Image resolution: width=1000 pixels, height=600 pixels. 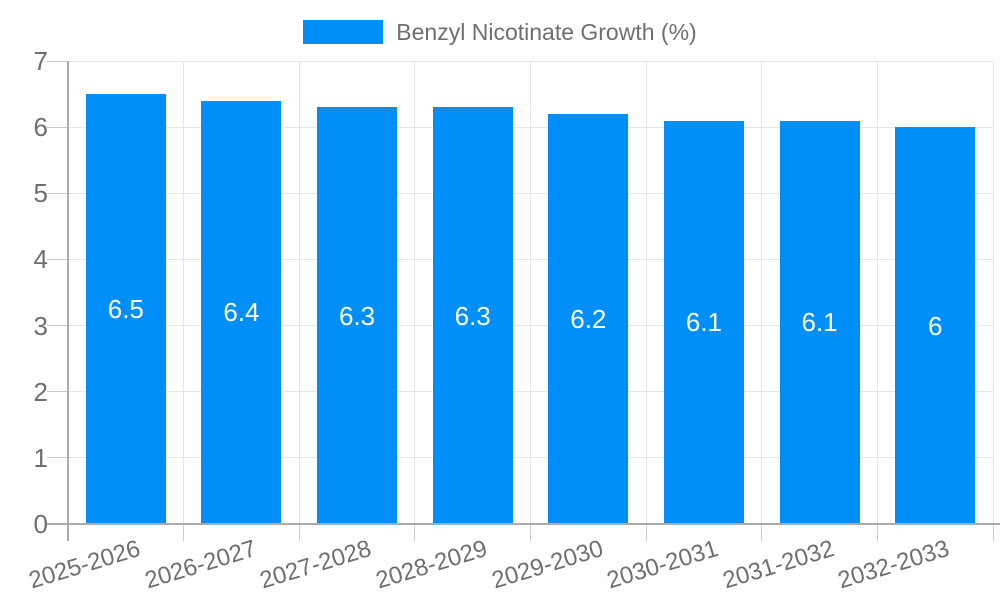 I want to click on y-axis-label: 0, so click(x=40, y=524).